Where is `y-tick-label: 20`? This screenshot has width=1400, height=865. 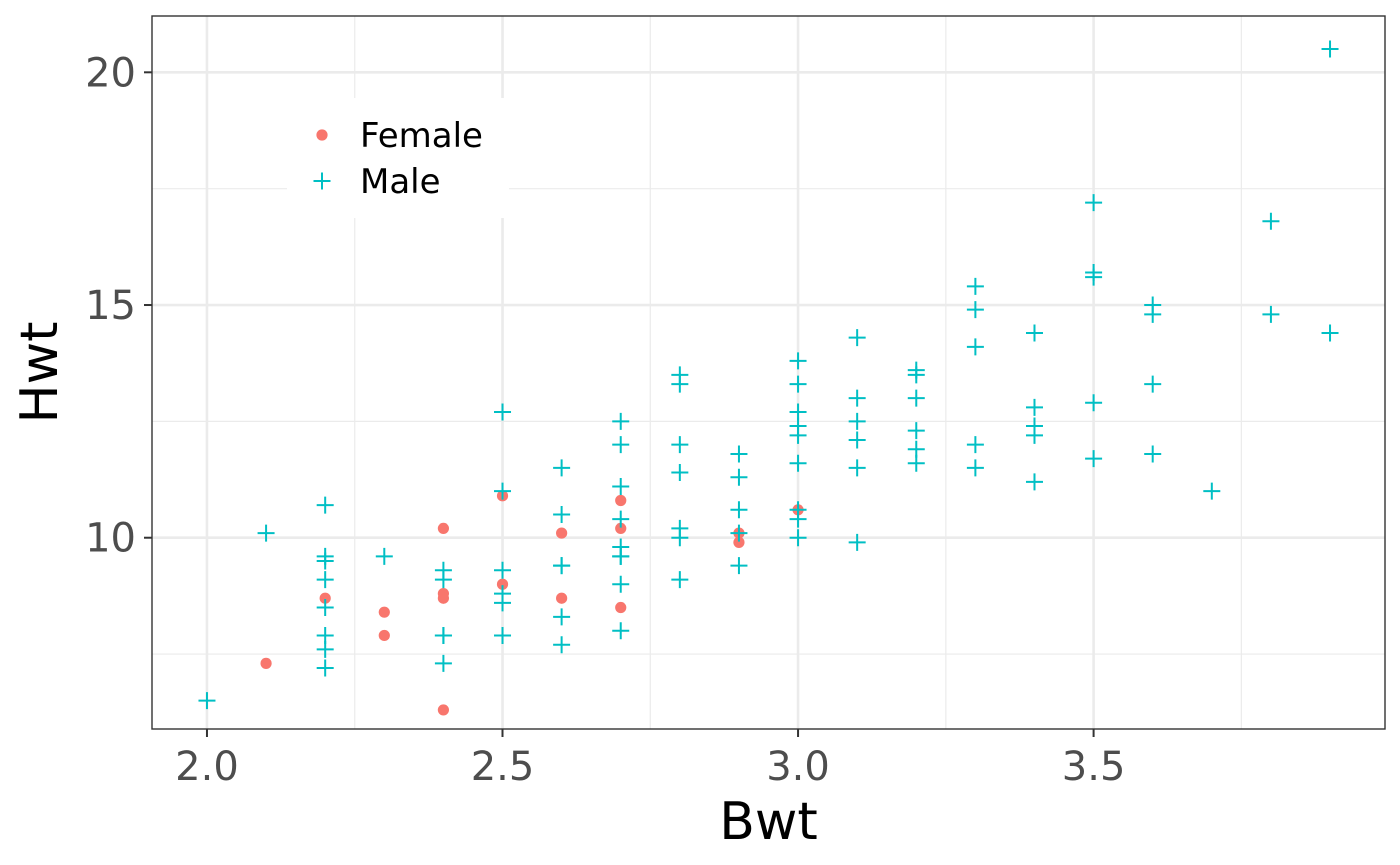
y-tick-label: 20 is located at coordinates (110, 73).